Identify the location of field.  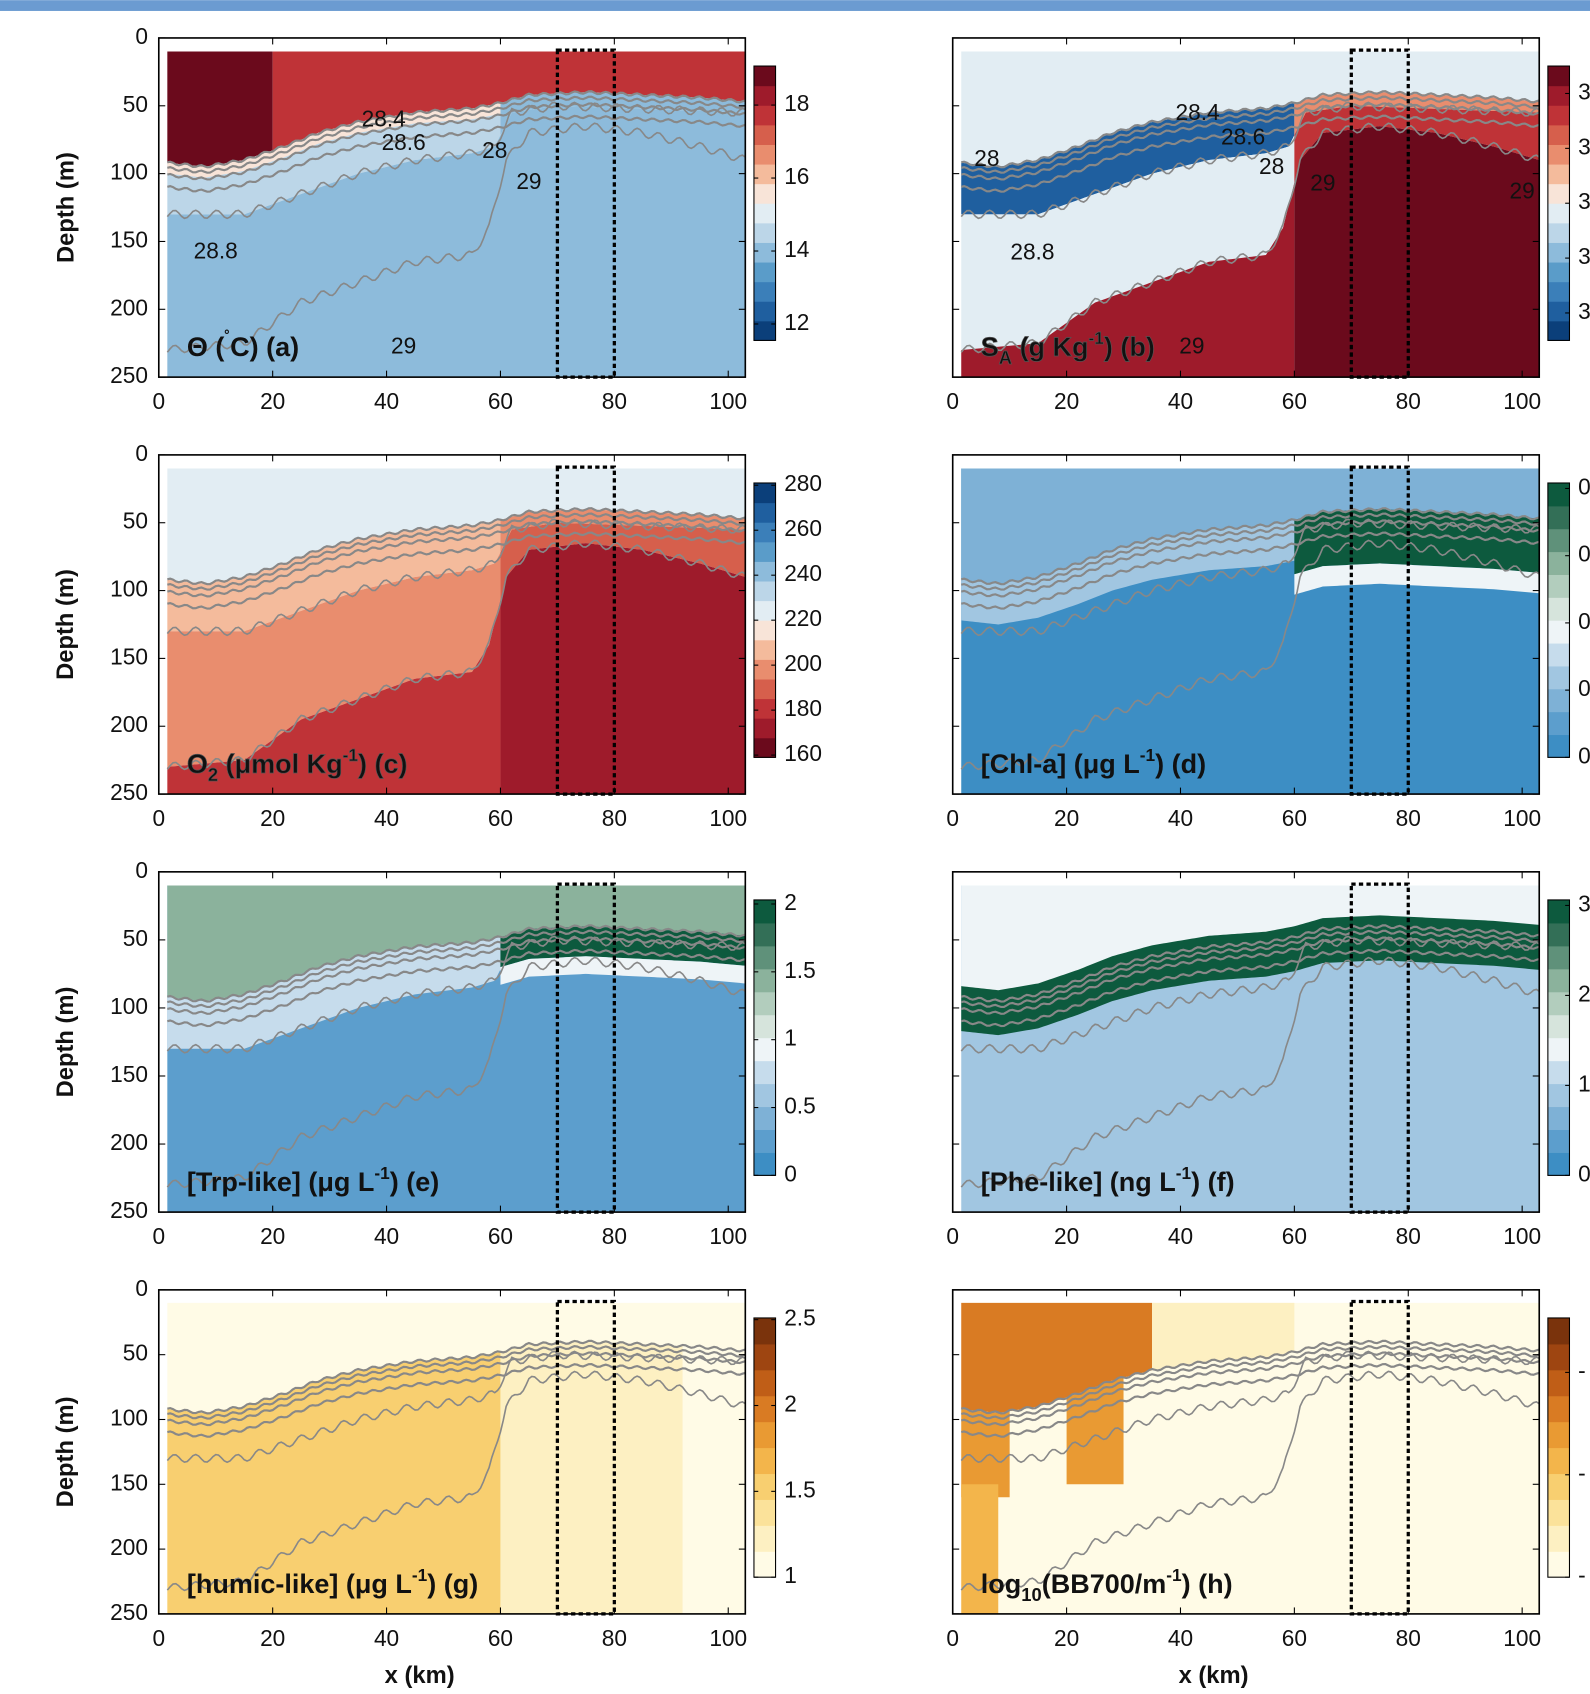
(456, 1458).